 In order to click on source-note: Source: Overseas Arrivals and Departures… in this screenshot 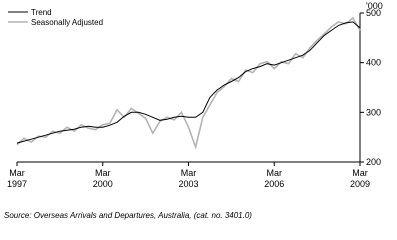, I will do `click(128, 215)`.